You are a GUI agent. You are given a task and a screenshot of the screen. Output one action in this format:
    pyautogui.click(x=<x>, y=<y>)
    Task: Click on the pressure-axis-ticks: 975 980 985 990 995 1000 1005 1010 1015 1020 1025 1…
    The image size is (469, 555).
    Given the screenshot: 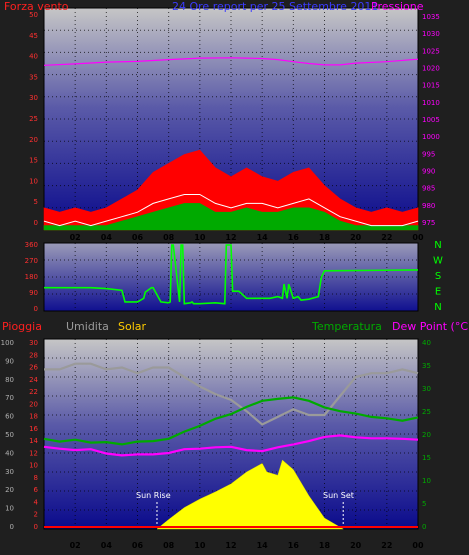 What is the action you would take?
    pyautogui.click(x=431, y=120)
    